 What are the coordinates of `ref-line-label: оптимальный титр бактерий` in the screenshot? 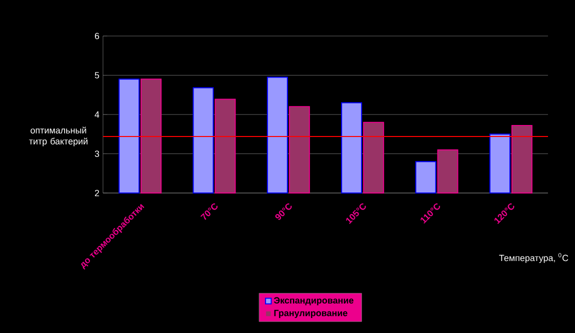 It's located at (58, 136).